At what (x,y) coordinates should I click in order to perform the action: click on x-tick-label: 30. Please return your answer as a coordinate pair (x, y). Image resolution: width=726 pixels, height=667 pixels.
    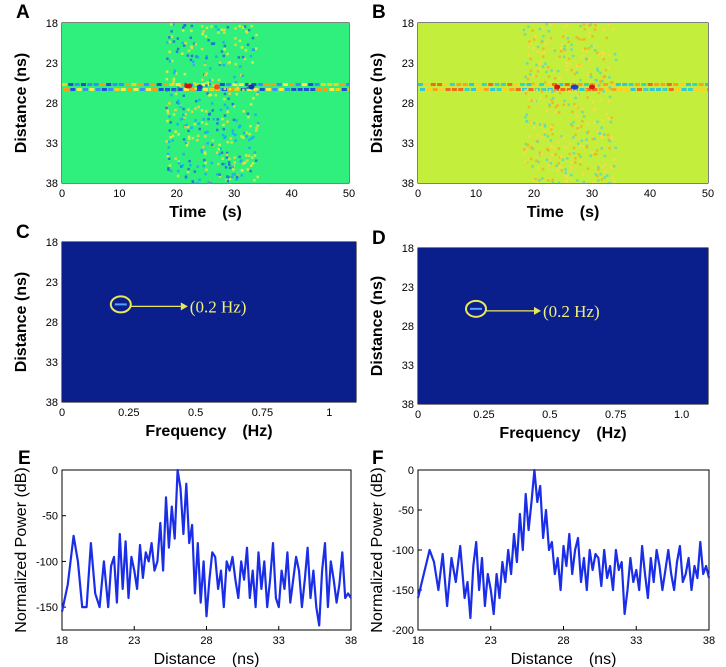
    Looking at the image, I should click on (234, 194).